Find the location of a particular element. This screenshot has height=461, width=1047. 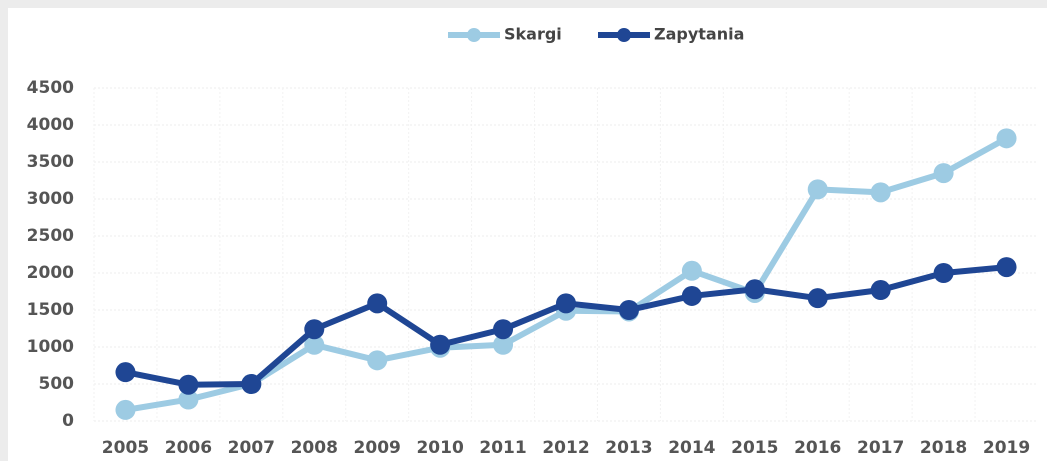

x-tick-label: 2007 is located at coordinates (251, 448).